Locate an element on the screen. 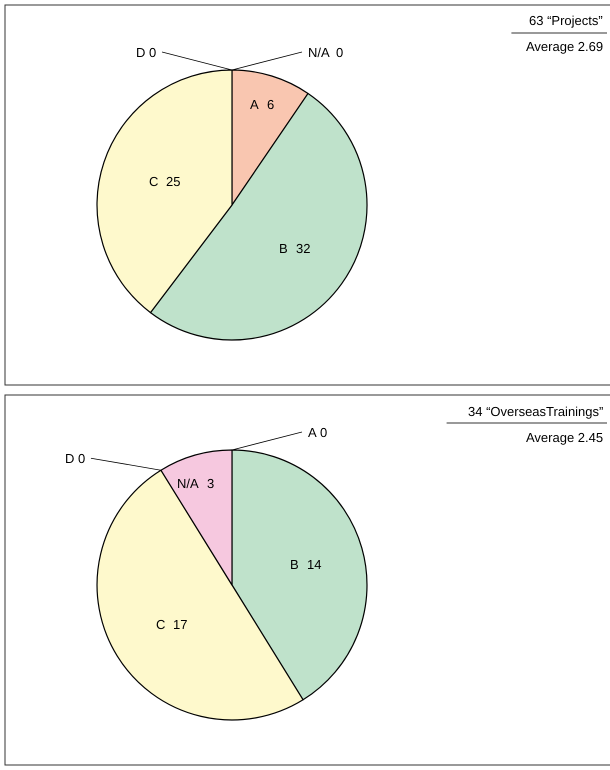 This screenshot has height=770, width=610. data-label: 17 is located at coordinates (180, 624).